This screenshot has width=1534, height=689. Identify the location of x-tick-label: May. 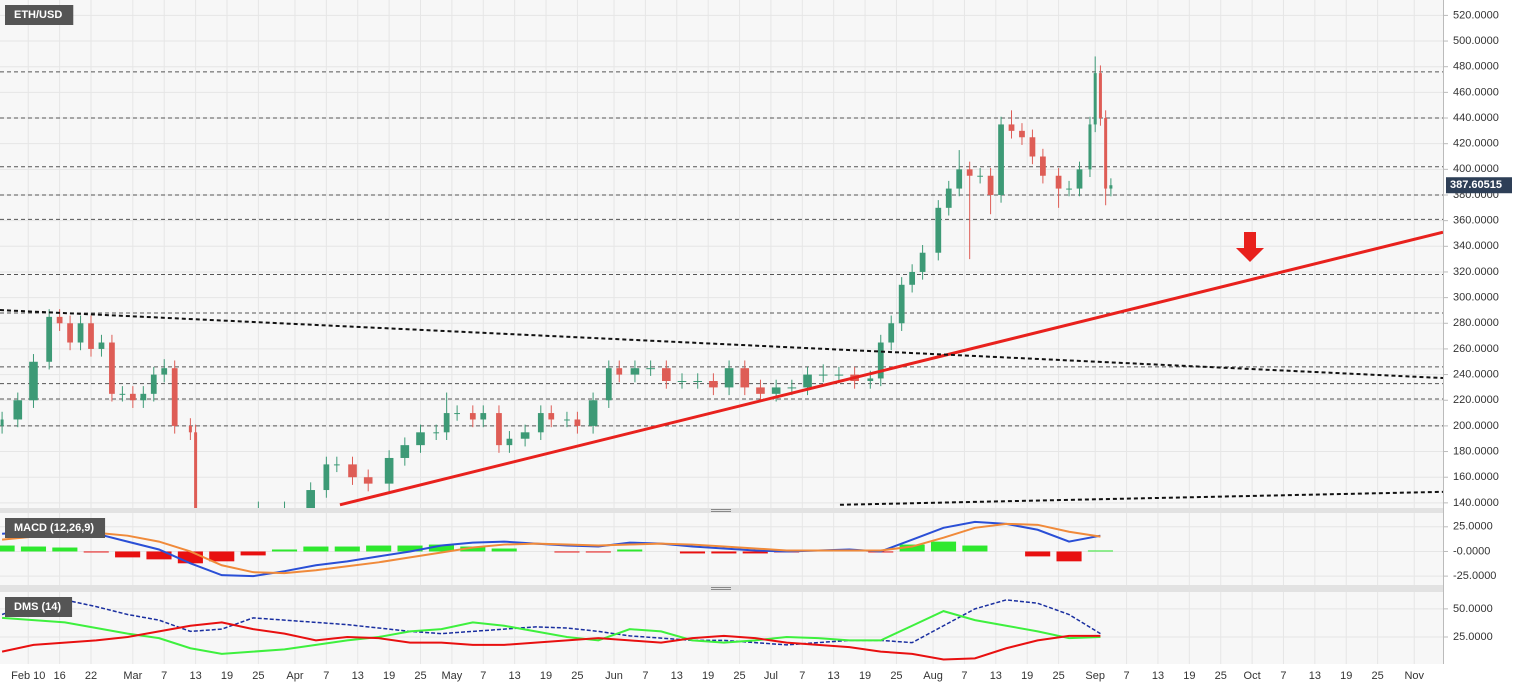
(451, 676).